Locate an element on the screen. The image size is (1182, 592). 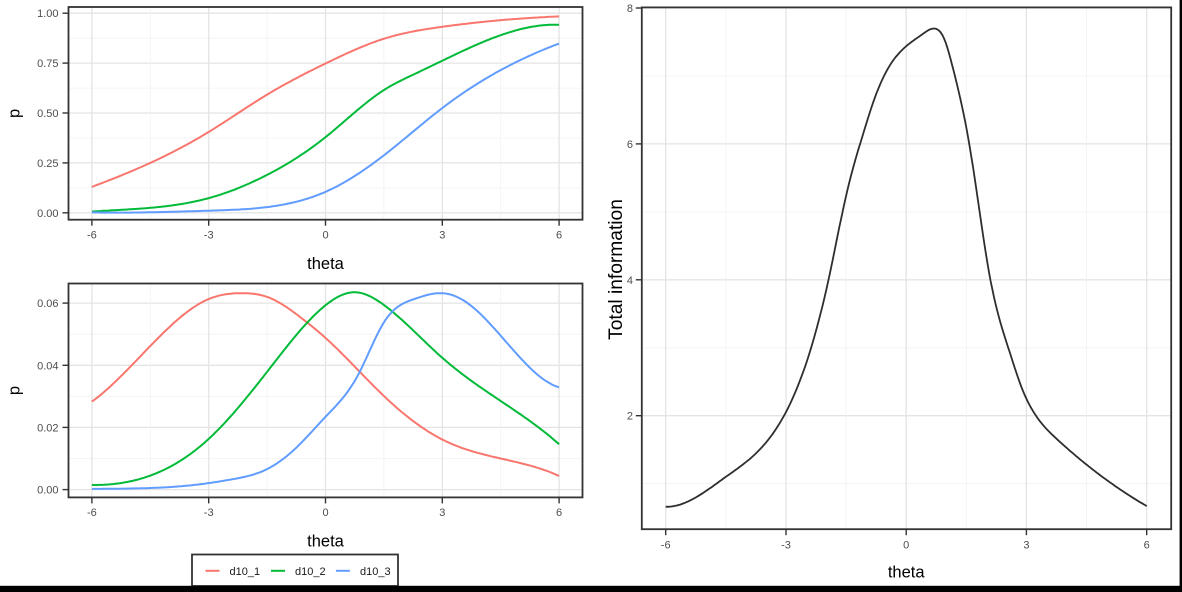
svg-text: d10_3 is located at coordinates (375, 572).